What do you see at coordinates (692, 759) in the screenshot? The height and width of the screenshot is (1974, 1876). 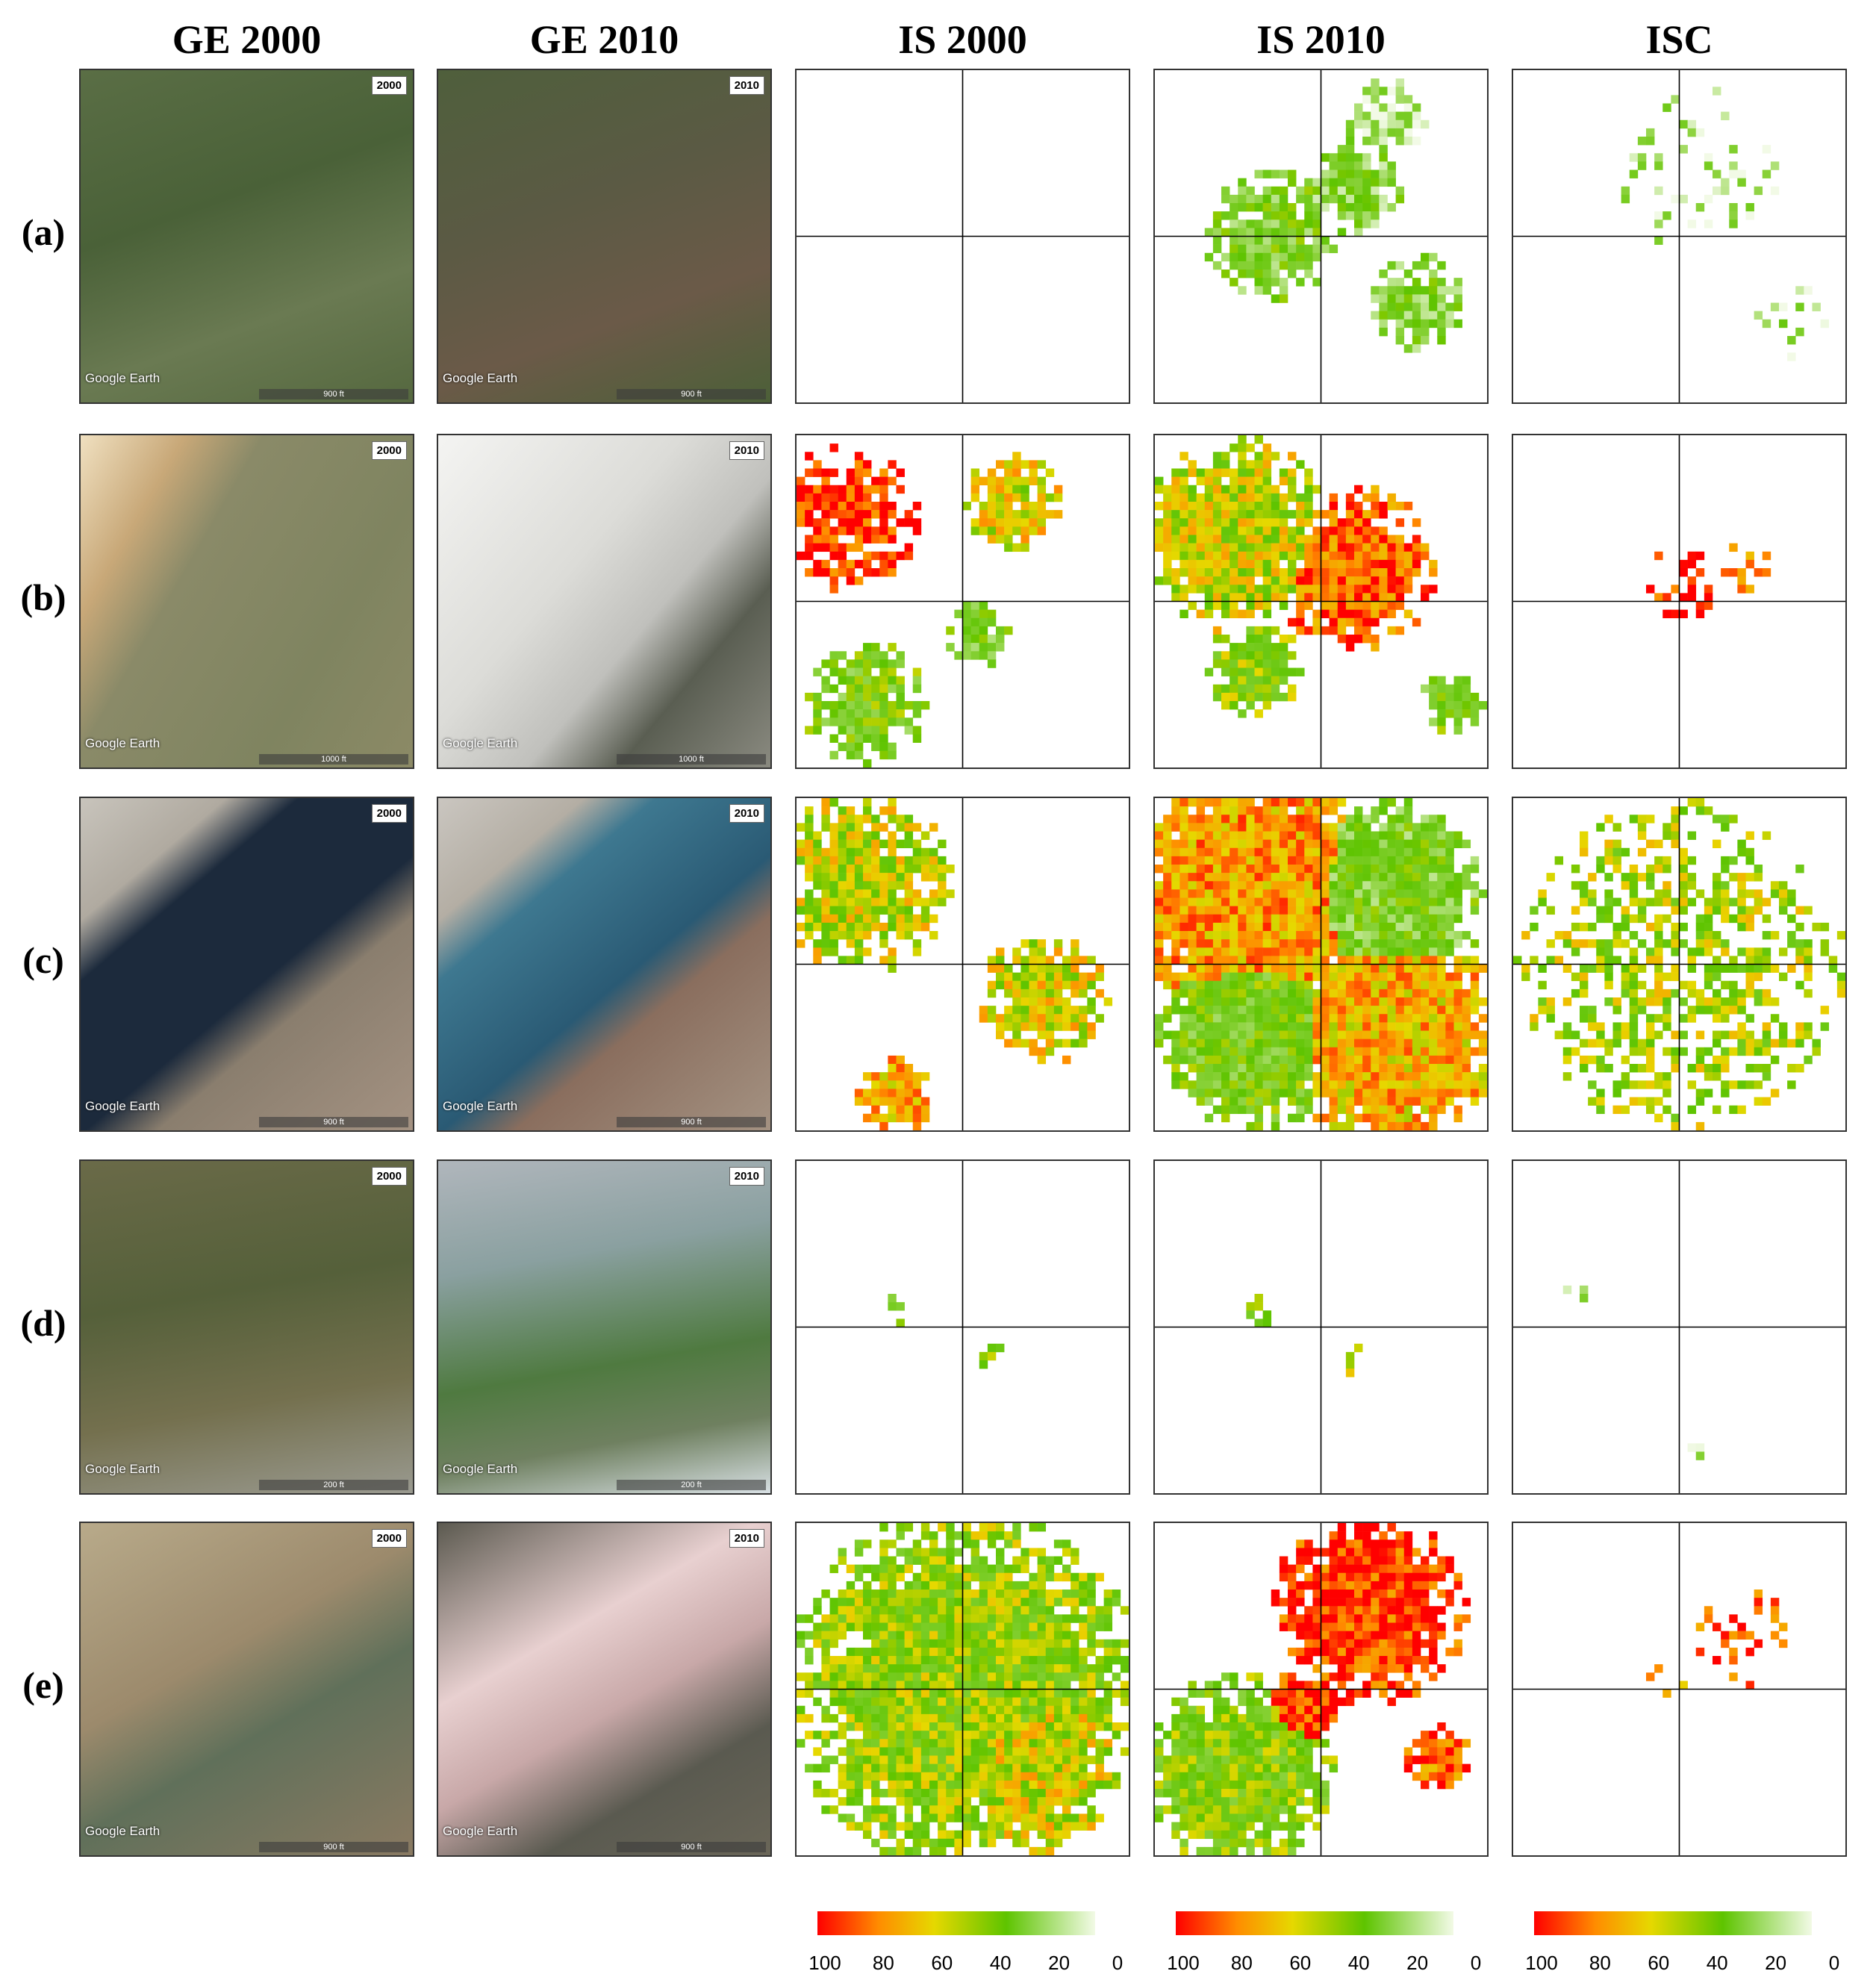 I see `scale-bar: 1000 ft` at bounding box center [692, 759].